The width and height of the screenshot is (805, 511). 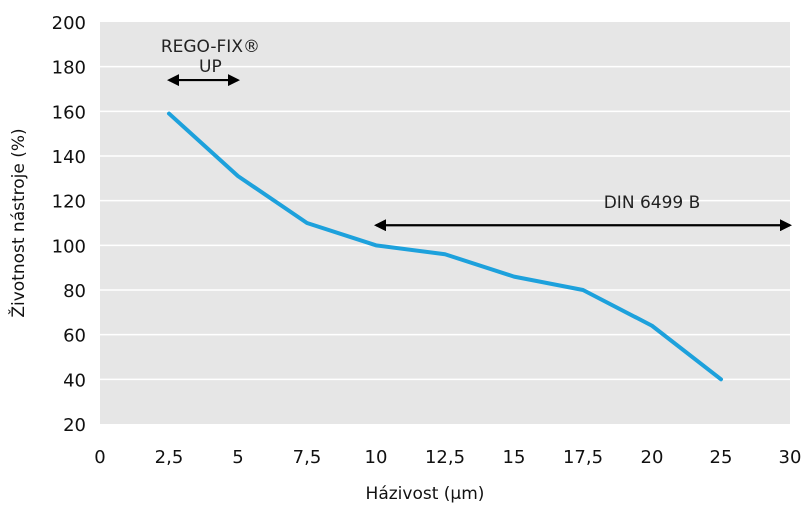 I want to click on x-tick-label: 2,5, so click(x=169, y=457).